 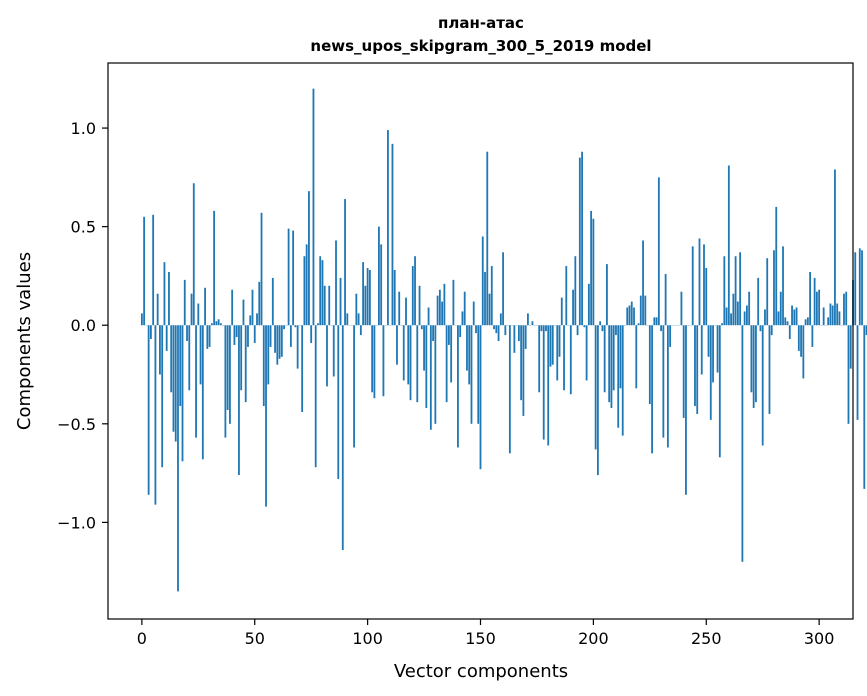 I want to click on x-tick-label: 250, so click(x=706, y=638).